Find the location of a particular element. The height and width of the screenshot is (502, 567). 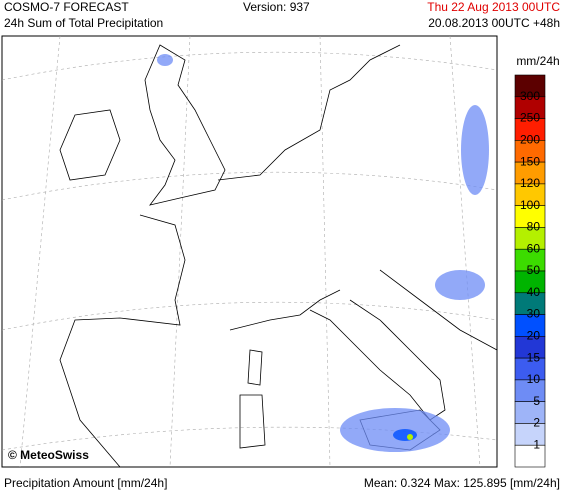

credit: © MeteoSwiss is located at coordinates (48, 455).